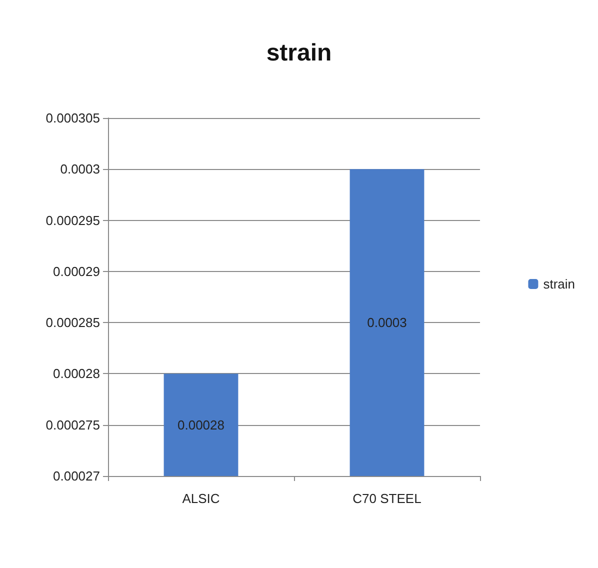  Describe the element at coordinates (73, 118) in the screenshot. I see `y-tick-label: 0.000305` at that location.